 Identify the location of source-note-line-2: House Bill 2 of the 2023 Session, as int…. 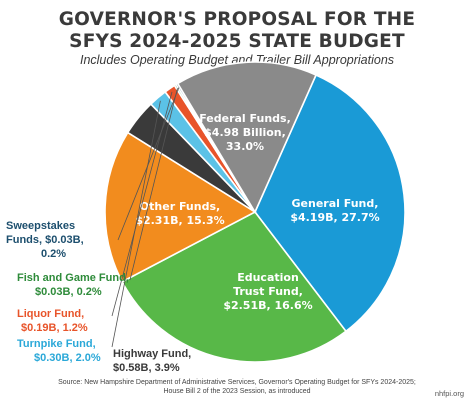
(237, 391).